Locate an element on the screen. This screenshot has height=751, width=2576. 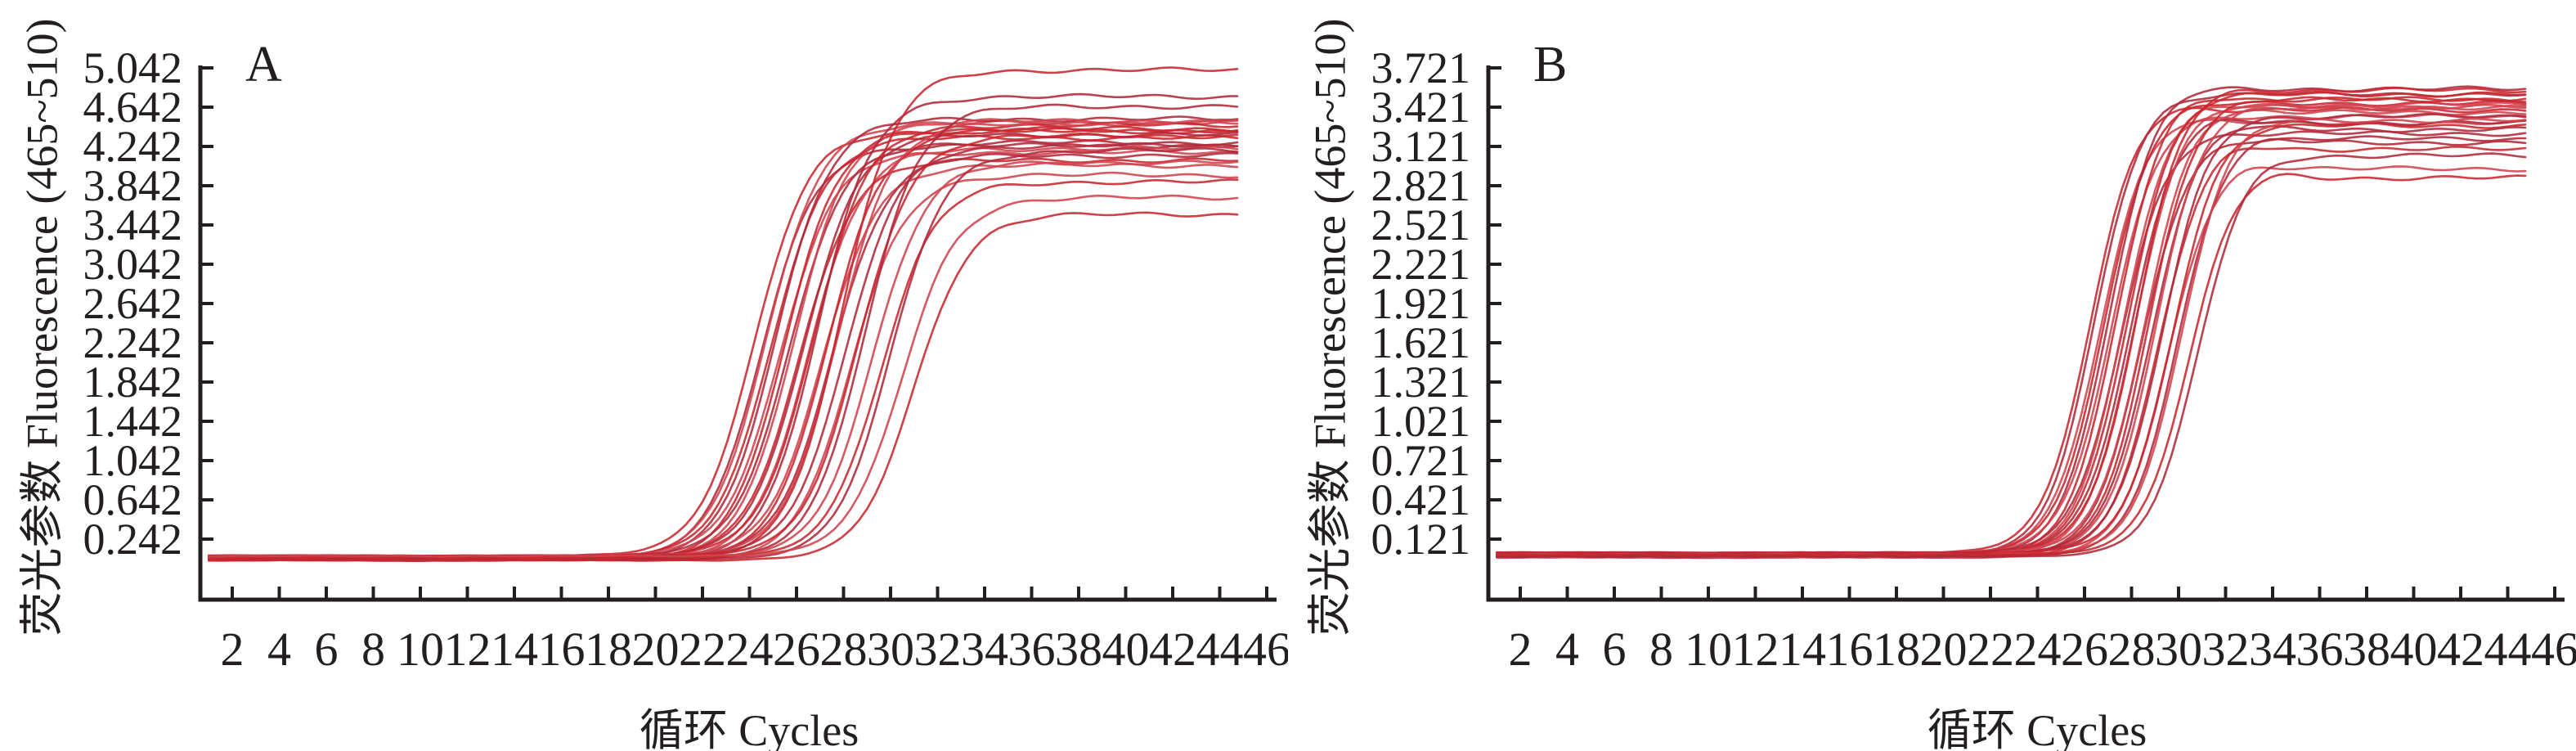
x-tick-label: 38 is located at coordinates (1078, 650).